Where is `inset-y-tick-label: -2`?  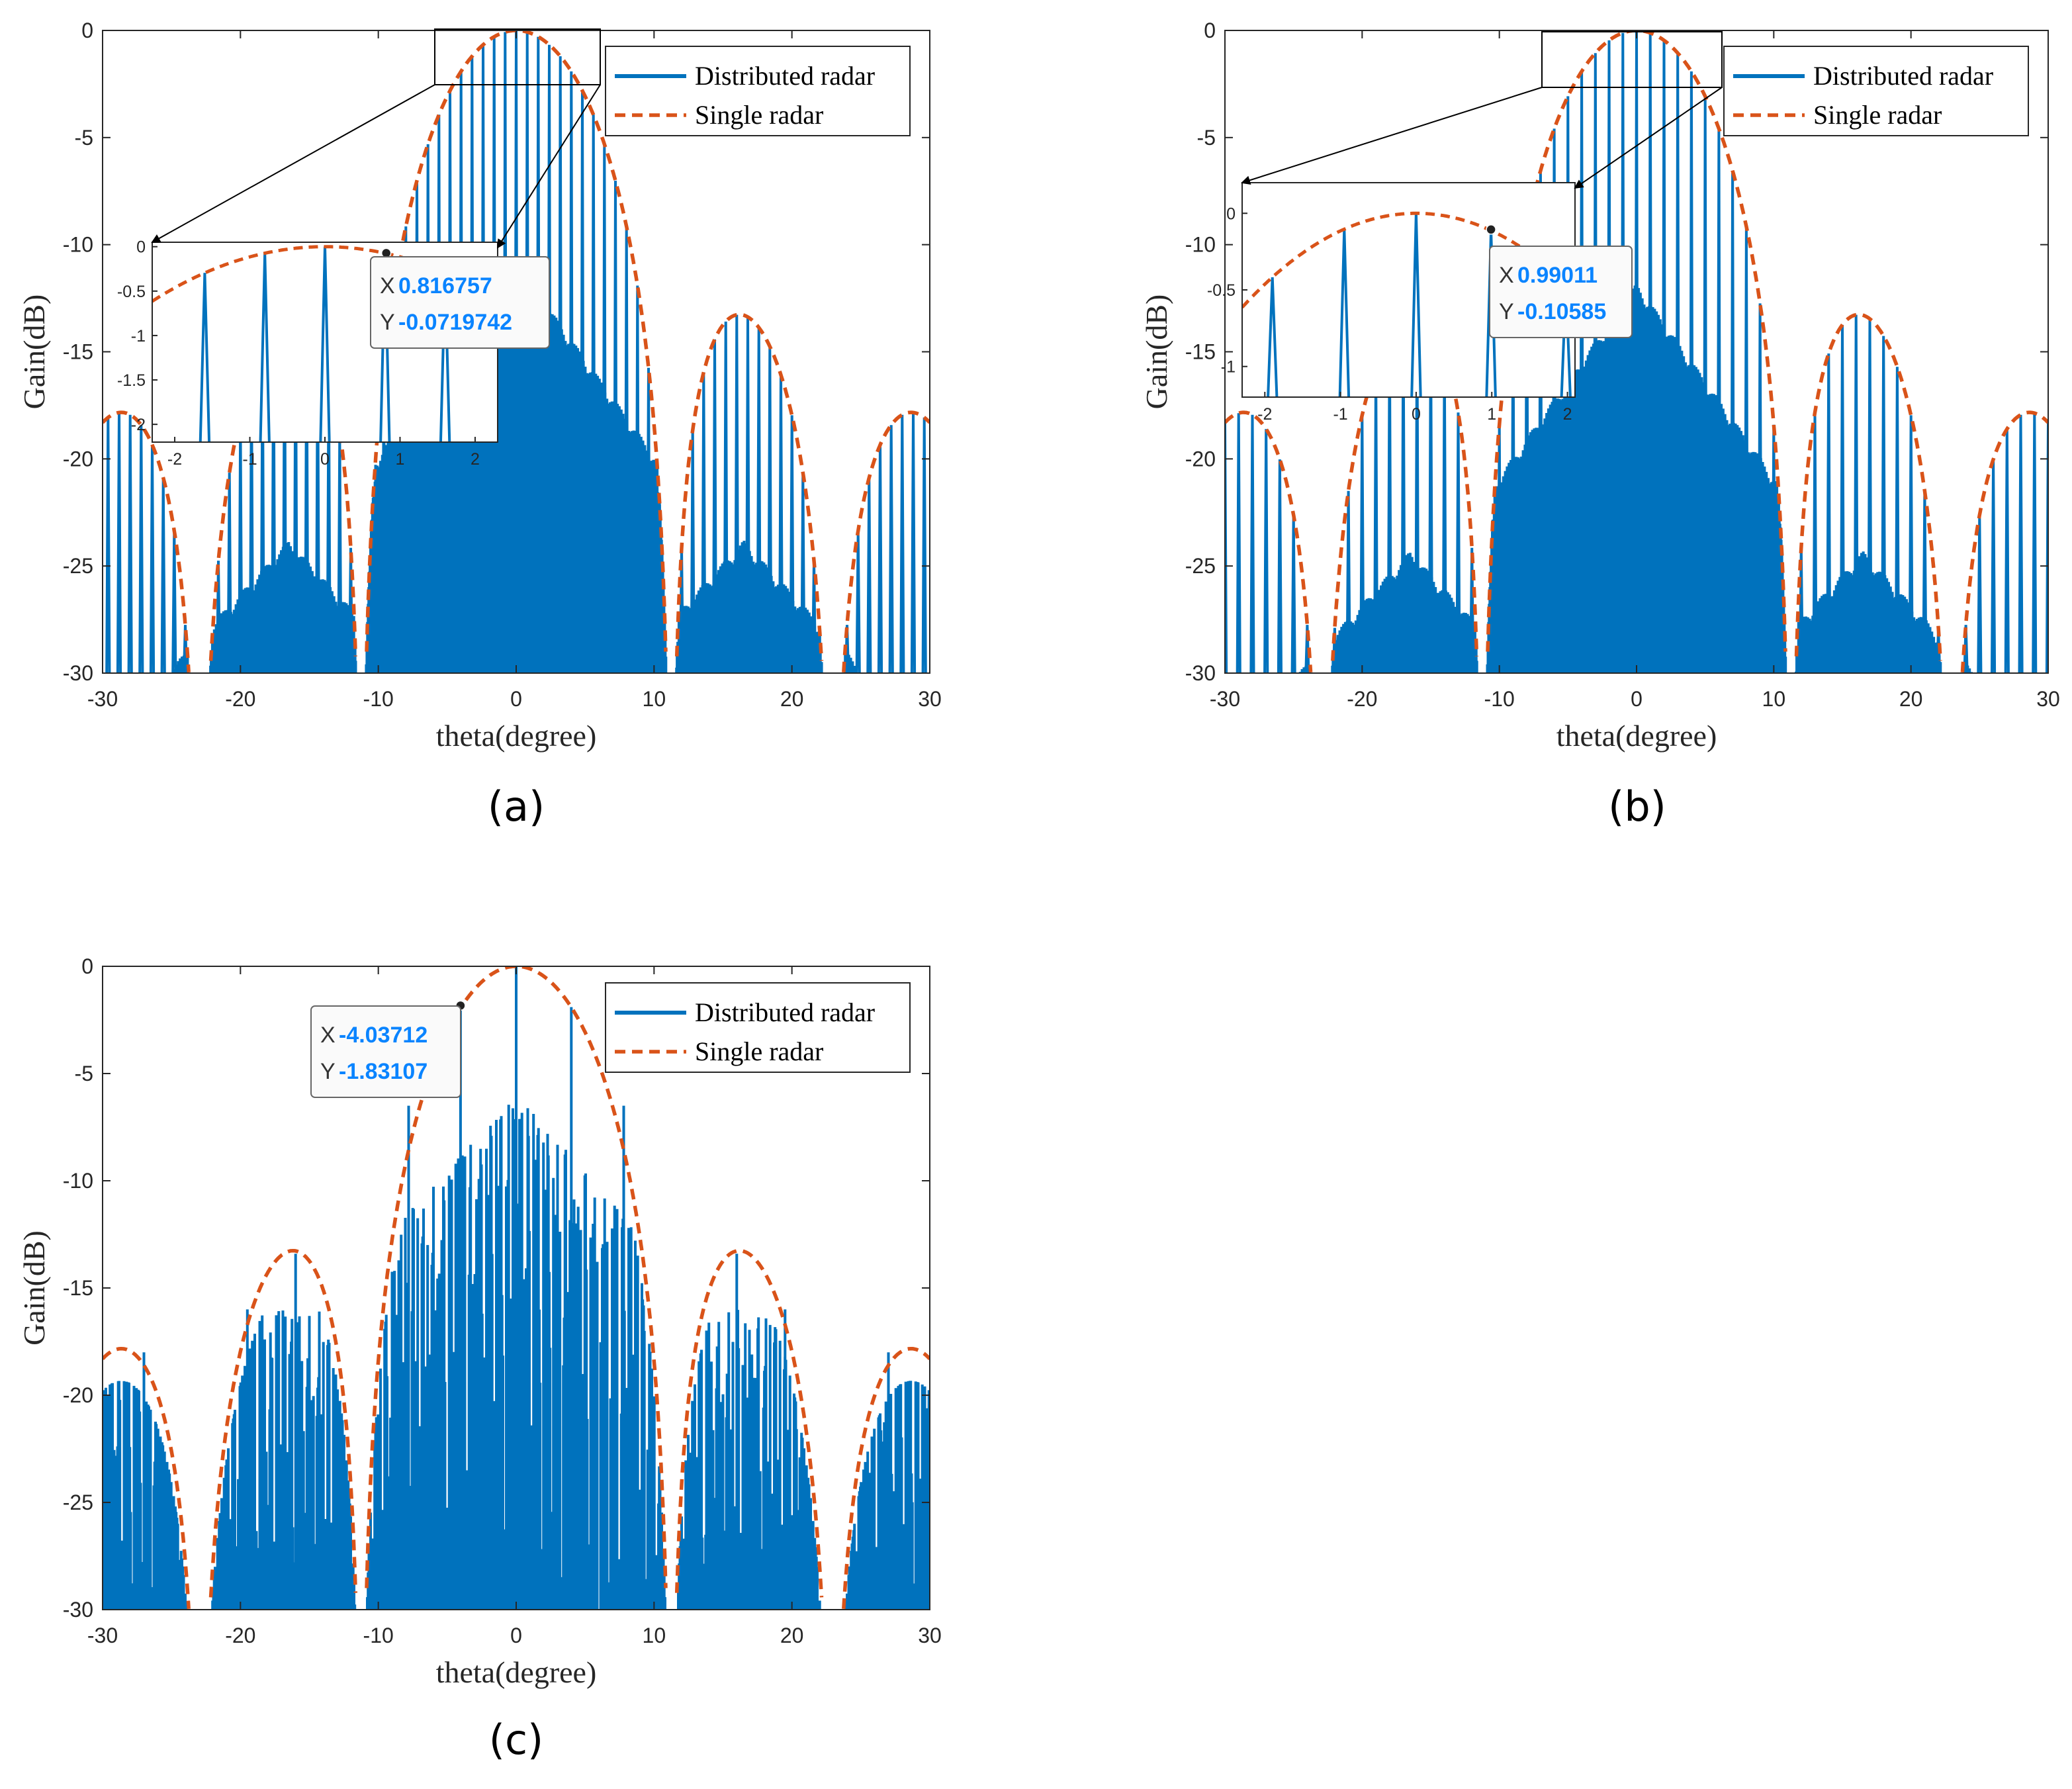
inset-y-tick-label: -2 is located at coordinates (138, 425).